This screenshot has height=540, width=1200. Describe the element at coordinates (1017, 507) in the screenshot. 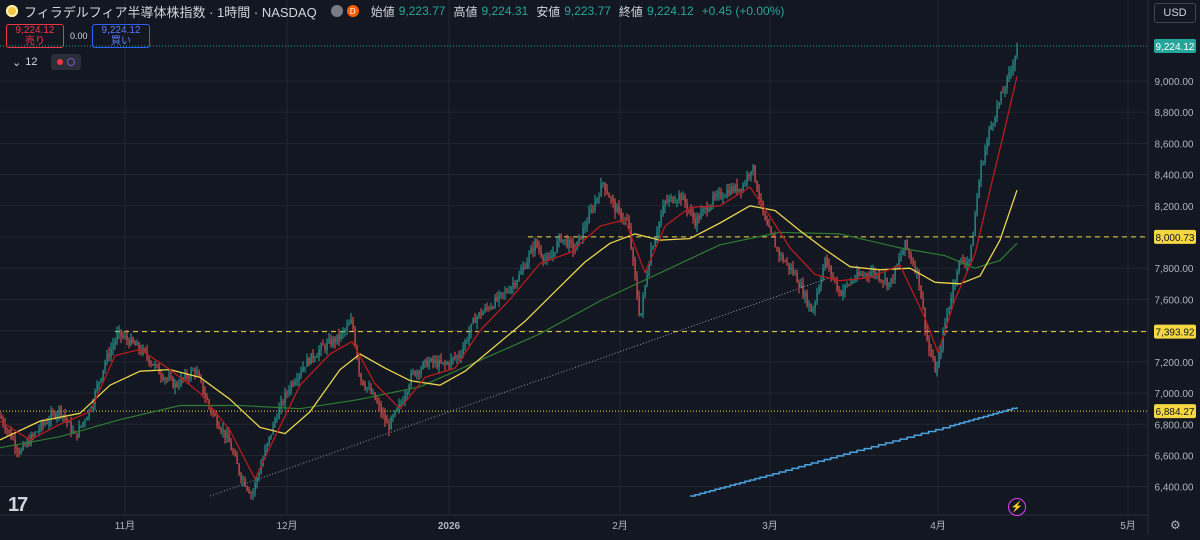

I see `bolt-icon: ⚡` at that location.